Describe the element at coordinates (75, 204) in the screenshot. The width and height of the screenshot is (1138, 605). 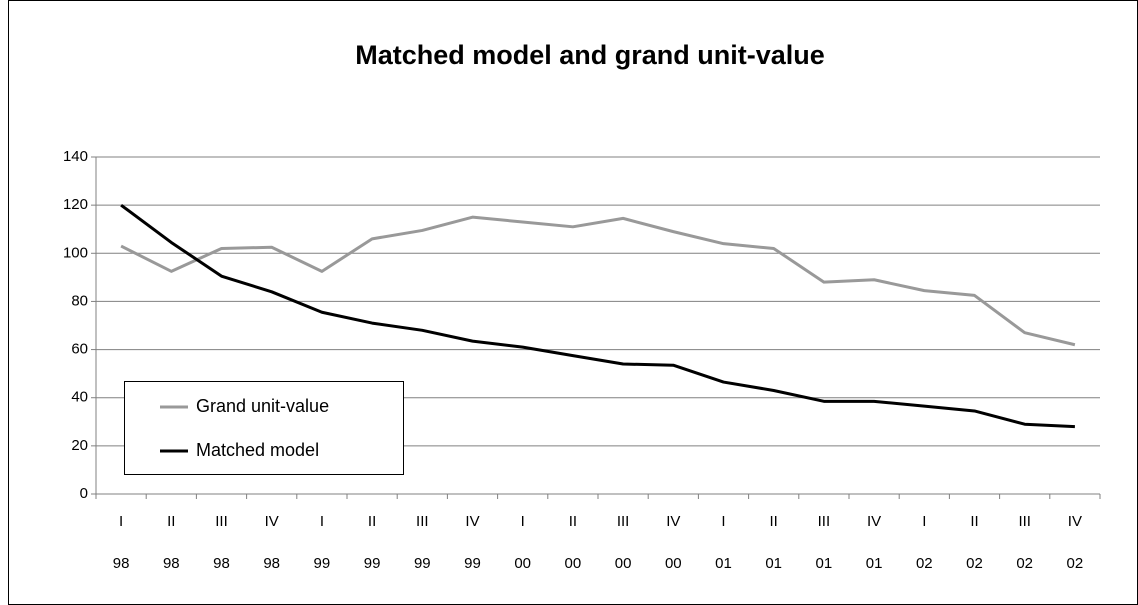
I see `y-tick-label: 120` at that location.